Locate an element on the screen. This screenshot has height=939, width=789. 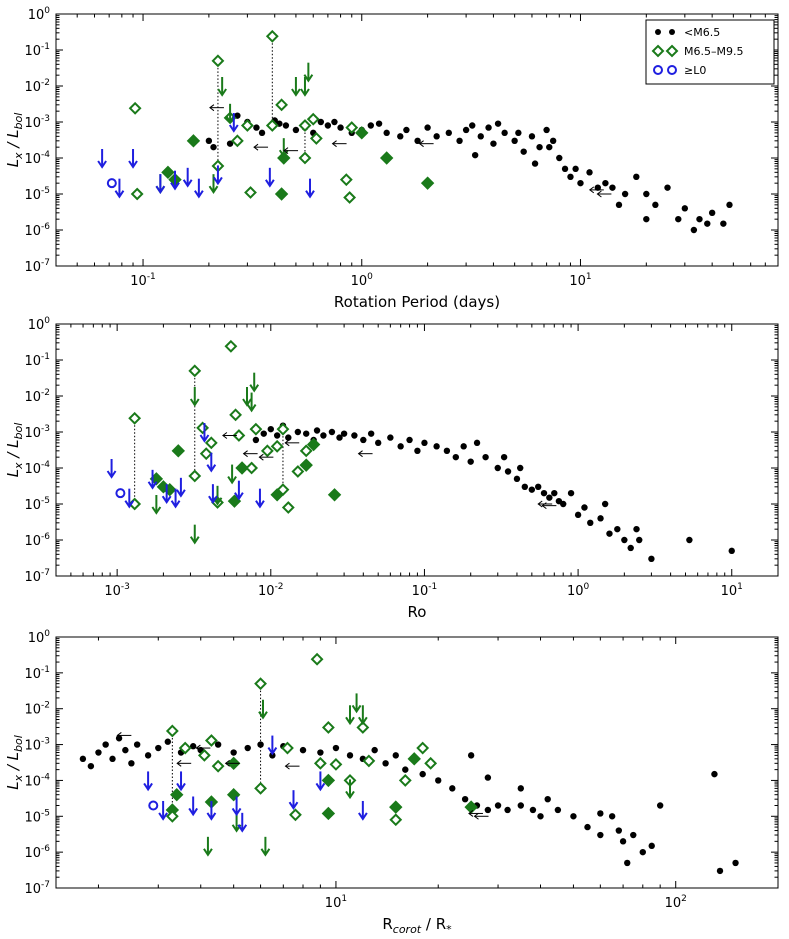
x-tick-label: 100 is located at coordinates (362, 280).